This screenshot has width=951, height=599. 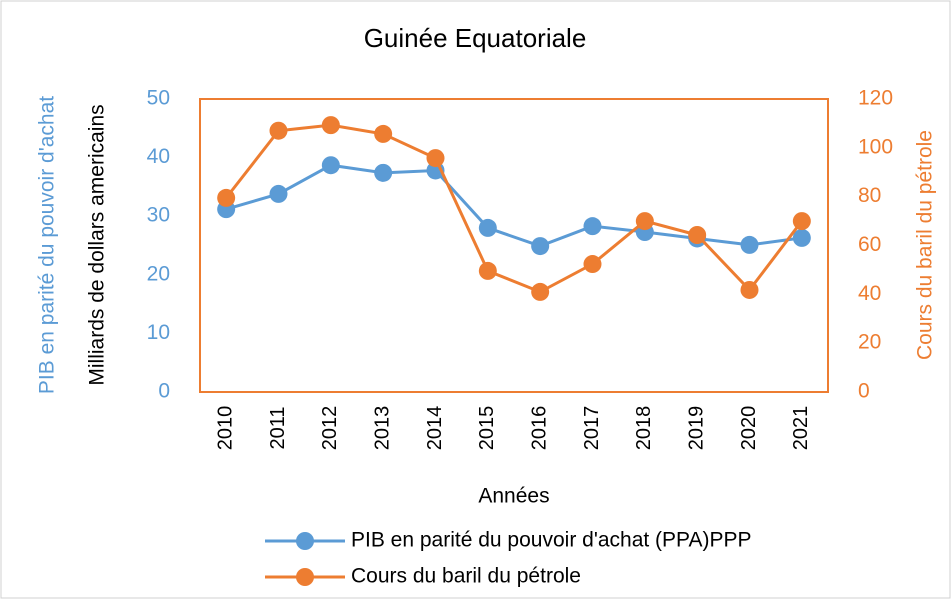 I want to click on y2-tick-label: 0, so click(x=864, y=391).